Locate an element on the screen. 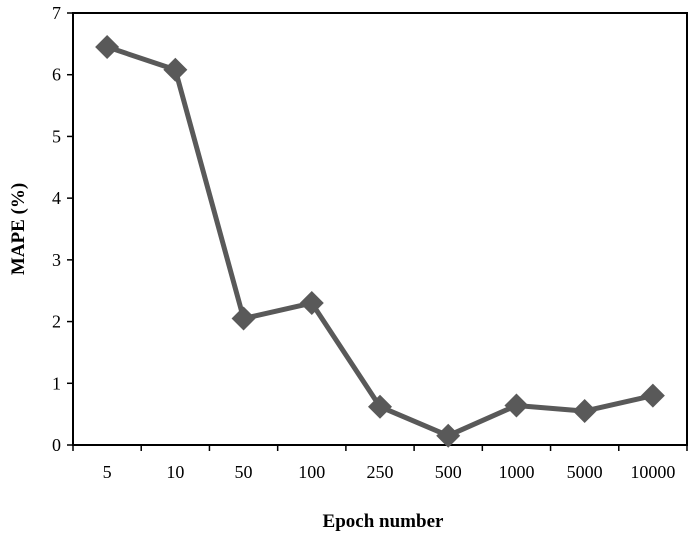 This screenshot has width=700, height=535. x-axis-title: Epoch number is located at coordinates (383, 521).